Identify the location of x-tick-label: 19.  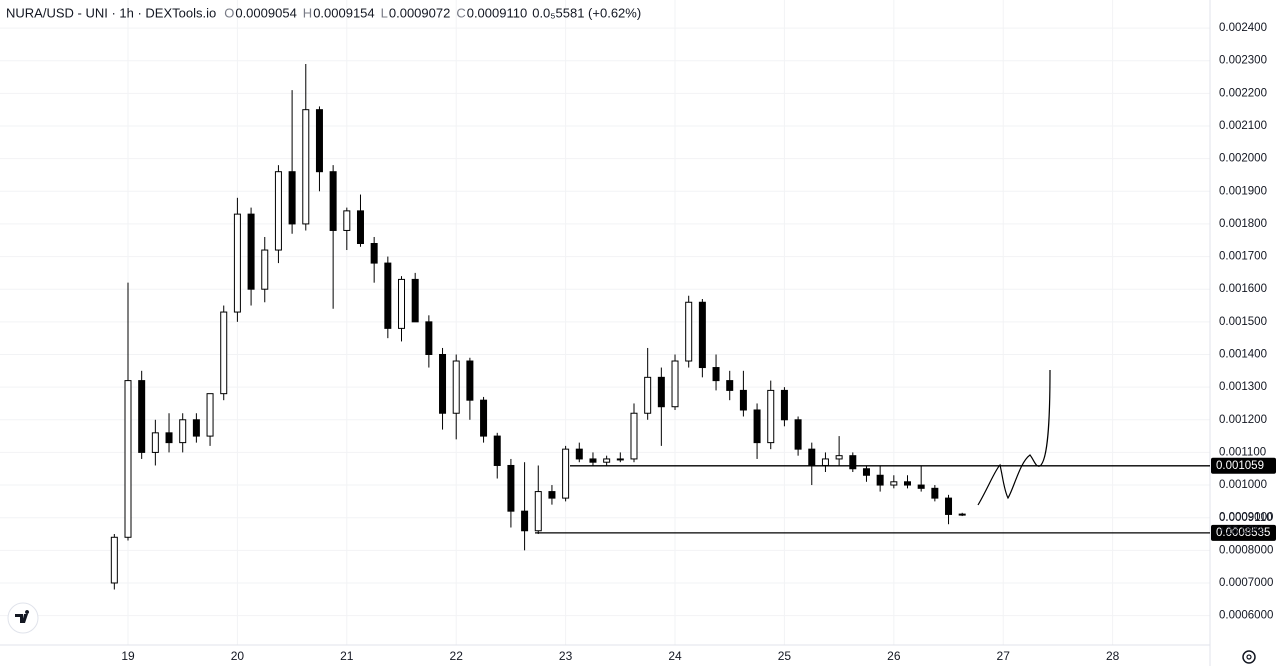
(128, 656).